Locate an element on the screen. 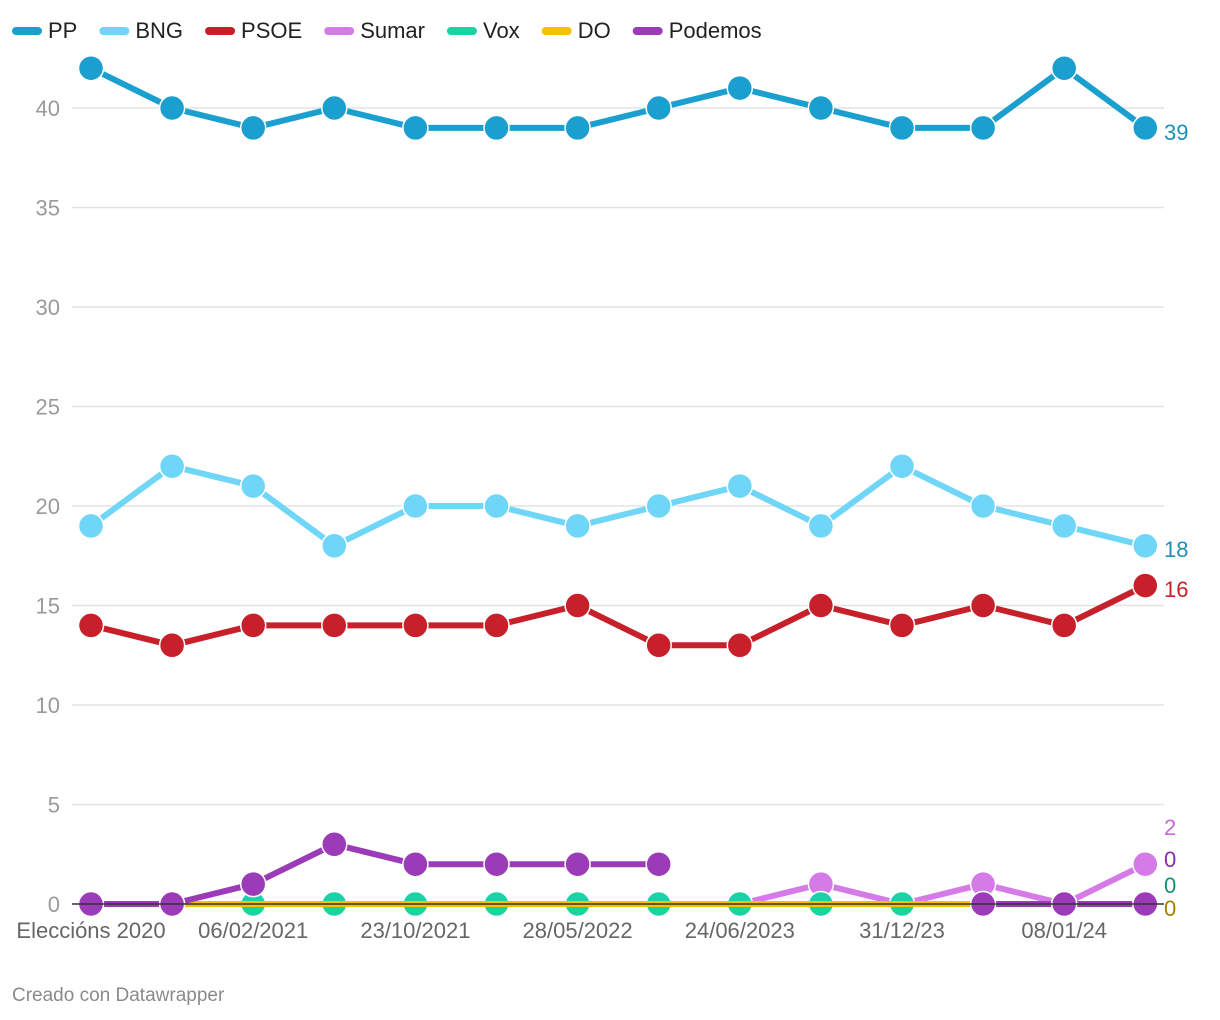 This screenshot has height=1020, width=1220. end-label-pp: 39 is located at coordinates (1176, 132).